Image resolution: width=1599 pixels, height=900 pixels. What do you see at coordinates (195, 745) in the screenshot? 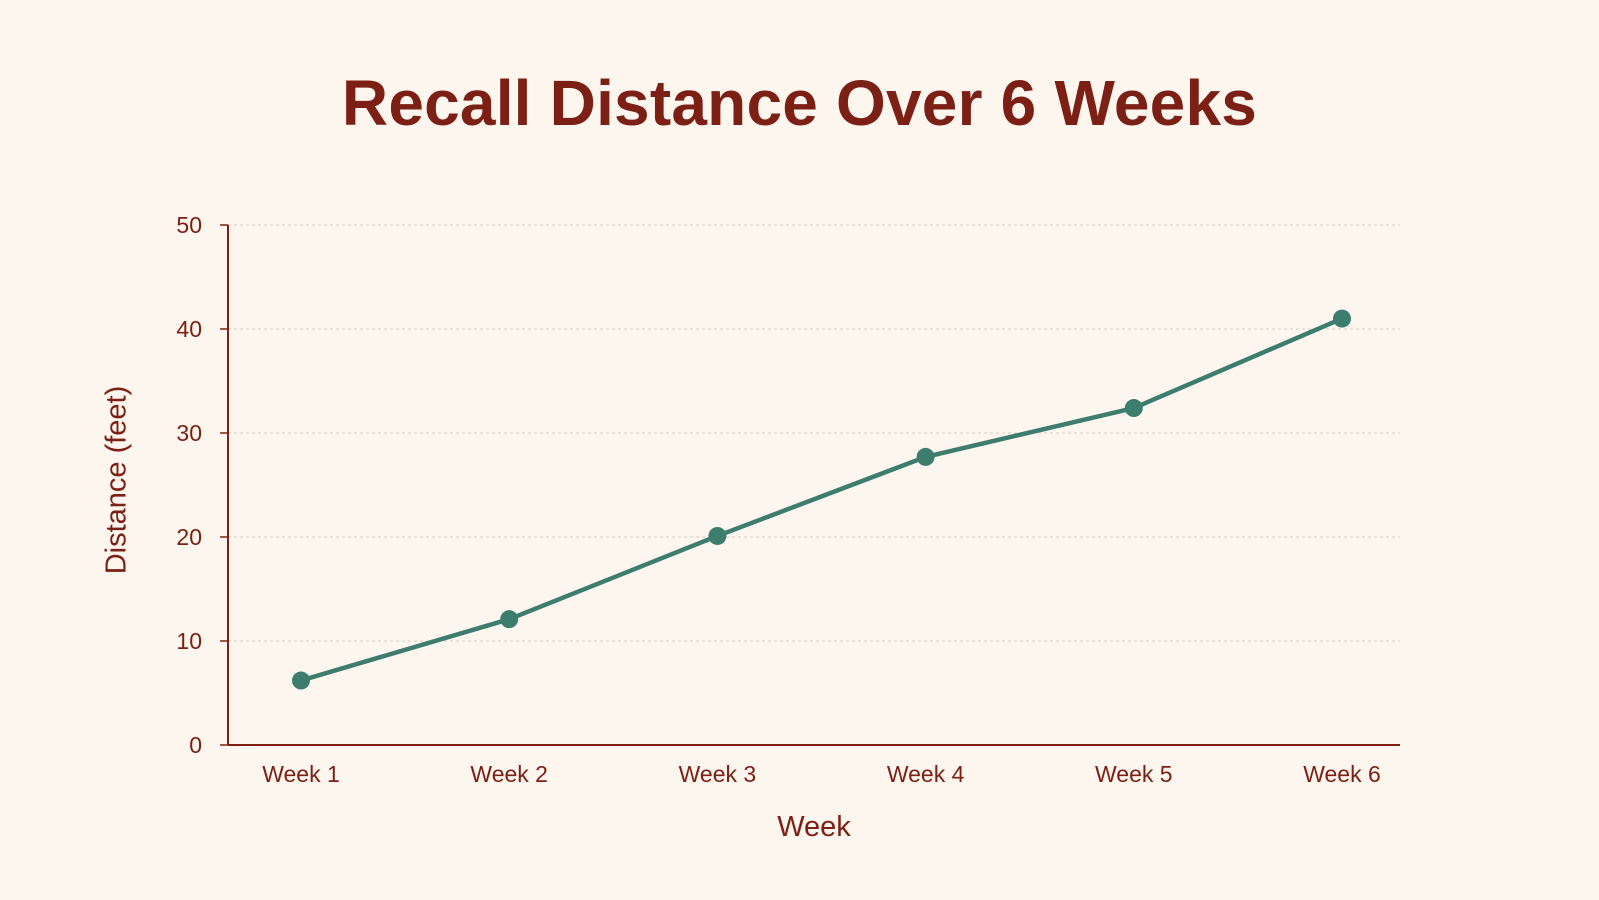
I see `y-tick-label: 0` at bounding box center [195, 745].